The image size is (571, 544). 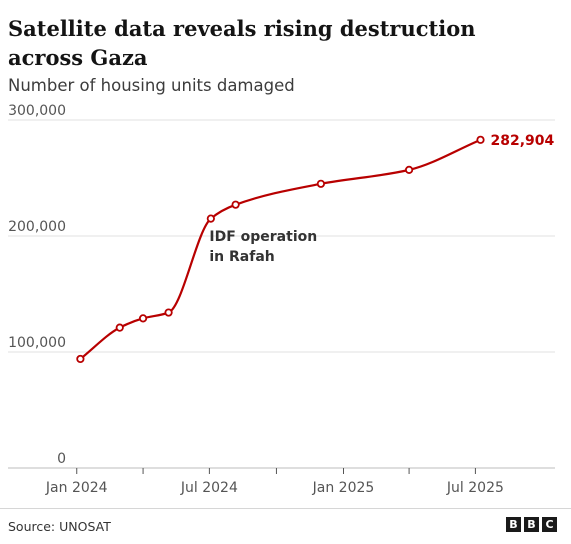 What do you see at coordinates (209, 488) in the screenshot?
I see `x-tick-label: Jul 2024` at bounding box center [209, 488].